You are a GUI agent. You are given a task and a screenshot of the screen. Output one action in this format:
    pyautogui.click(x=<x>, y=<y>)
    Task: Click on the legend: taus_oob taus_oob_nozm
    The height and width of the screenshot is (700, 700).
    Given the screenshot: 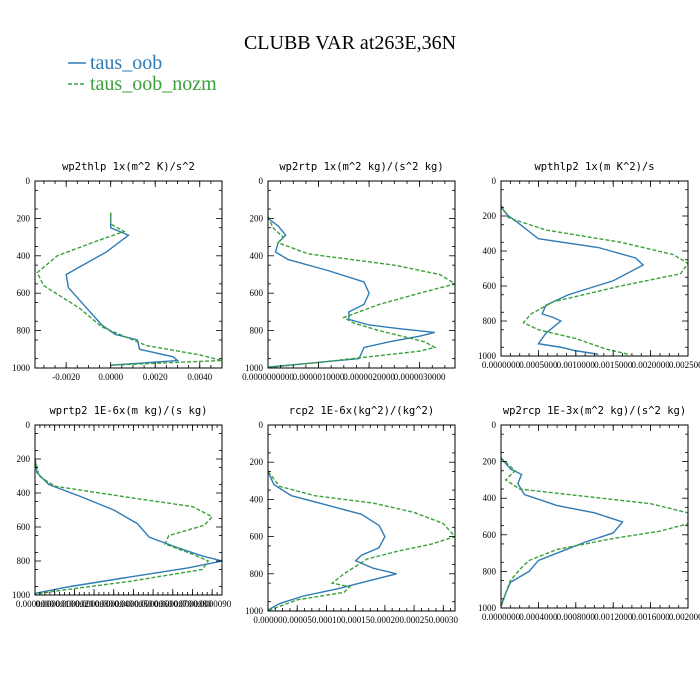 What is the action you would take?
    pyautogui.click(x=142, y=73)
    